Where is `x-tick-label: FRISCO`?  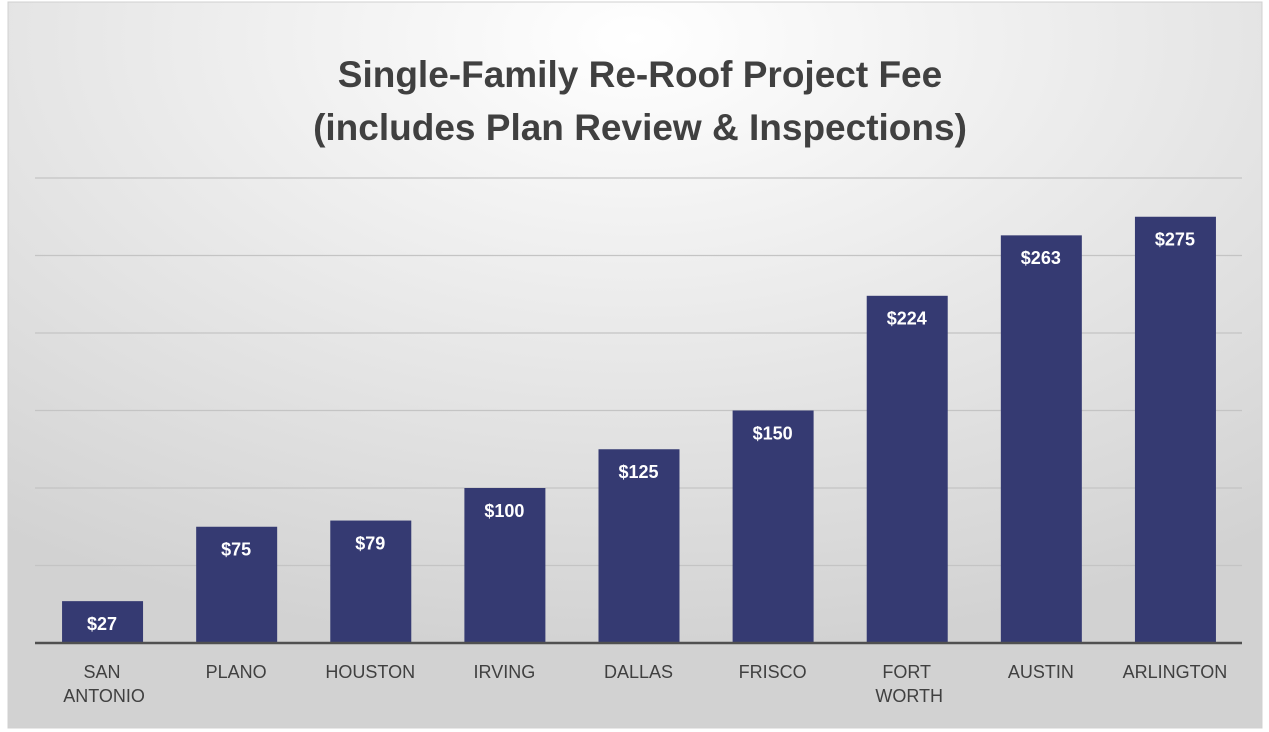
x-tick-label: FRISCO is located at coordinates (773, 672).